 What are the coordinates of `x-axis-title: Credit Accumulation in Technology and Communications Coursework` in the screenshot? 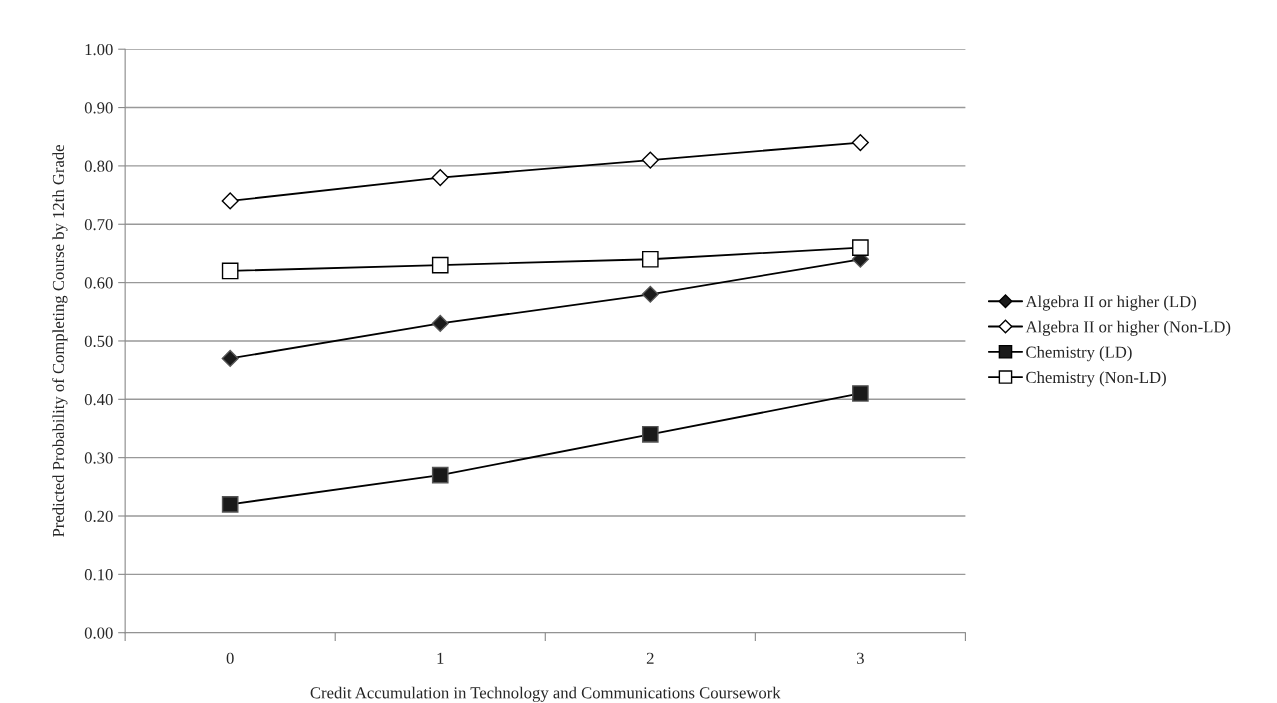 It's located at (545, 694).